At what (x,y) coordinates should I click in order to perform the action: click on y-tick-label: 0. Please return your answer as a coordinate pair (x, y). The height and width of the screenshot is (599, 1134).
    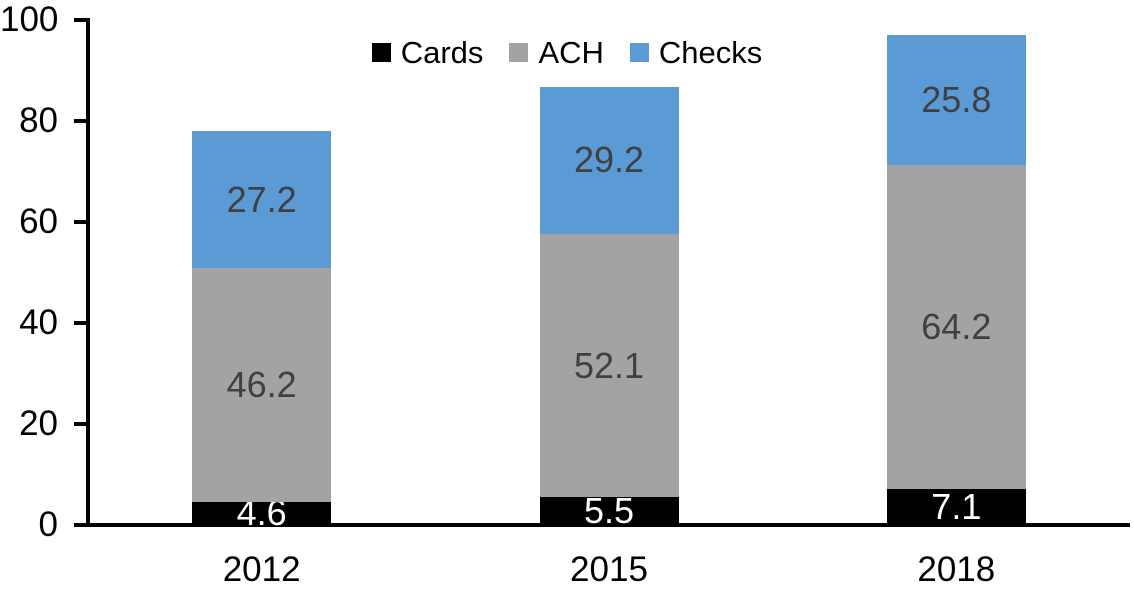
    Looking at the image, I should click on (48, 524).